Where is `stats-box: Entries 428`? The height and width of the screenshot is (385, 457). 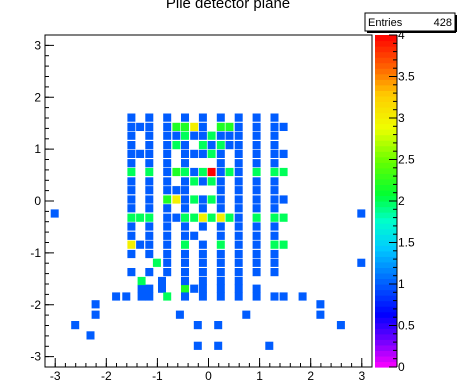
stats-box: Entries 428 is located at coordinates (410, 22).